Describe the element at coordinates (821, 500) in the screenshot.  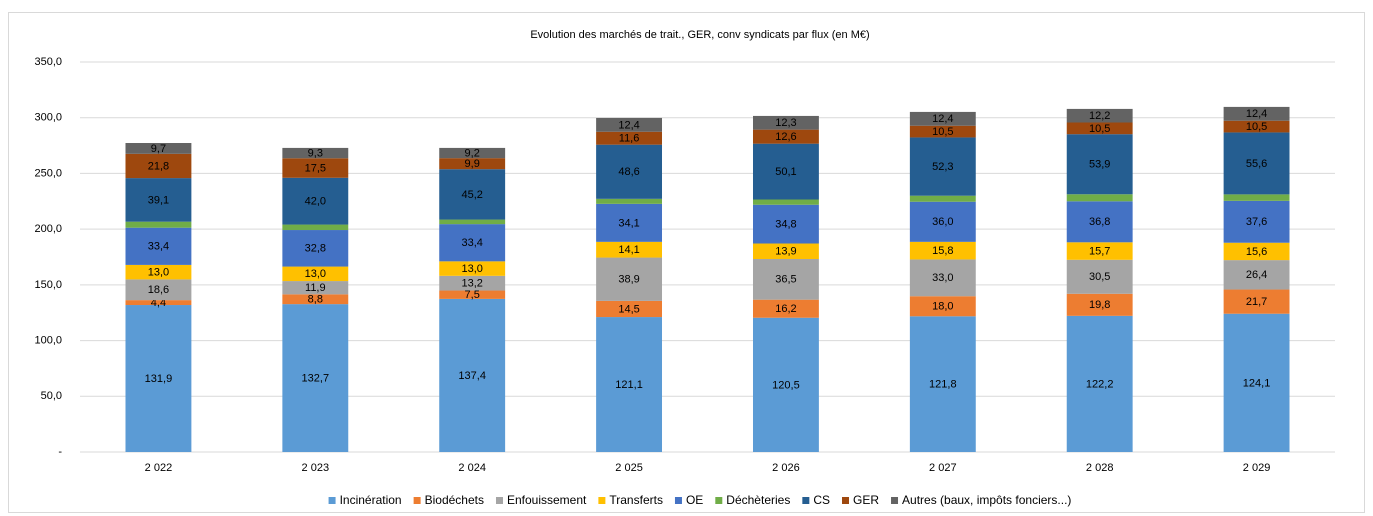
I see `legend-label: CS` at that location.